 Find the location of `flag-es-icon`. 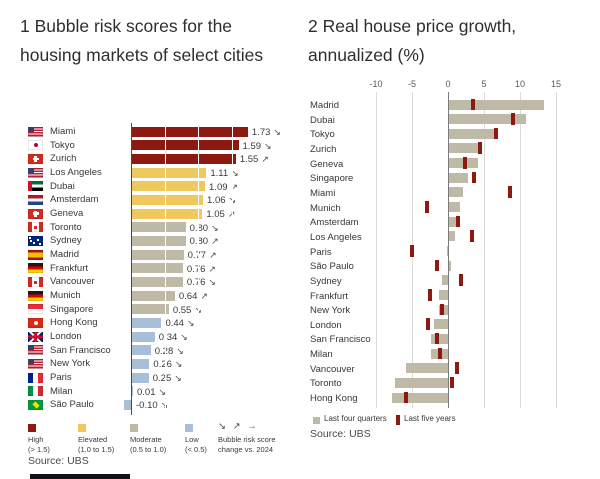

flag-es-icon is located at coordinates (35, 254).